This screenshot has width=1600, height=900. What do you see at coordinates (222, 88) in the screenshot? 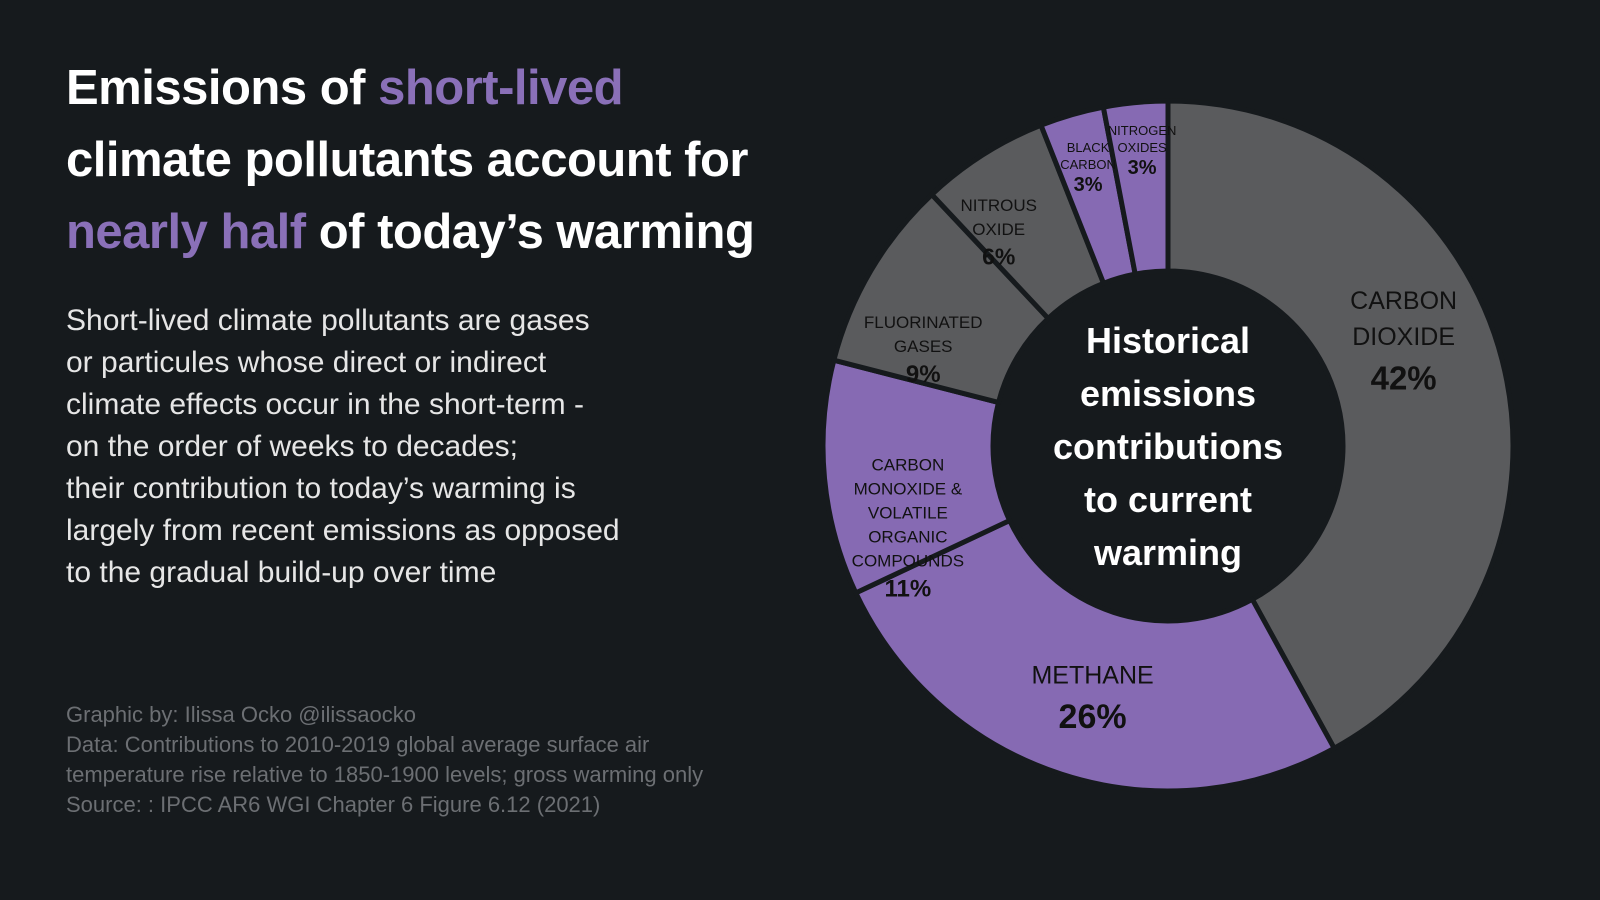
I see `headline-part1: Emissions of` at bounding box center [222, 88].